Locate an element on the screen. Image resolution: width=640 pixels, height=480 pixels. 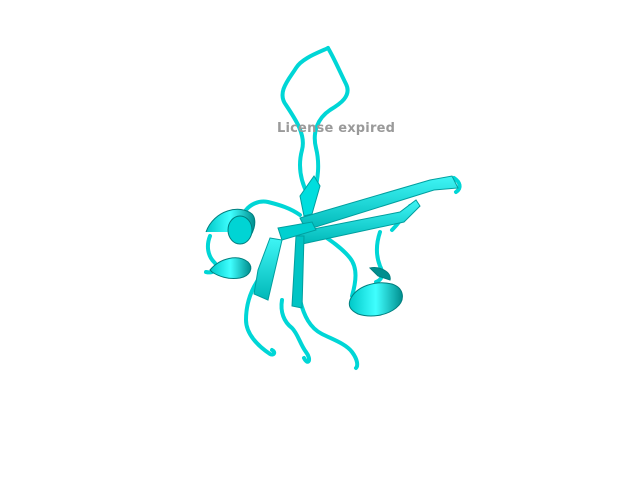
beta-sheet is located at coordinates (356, 242).